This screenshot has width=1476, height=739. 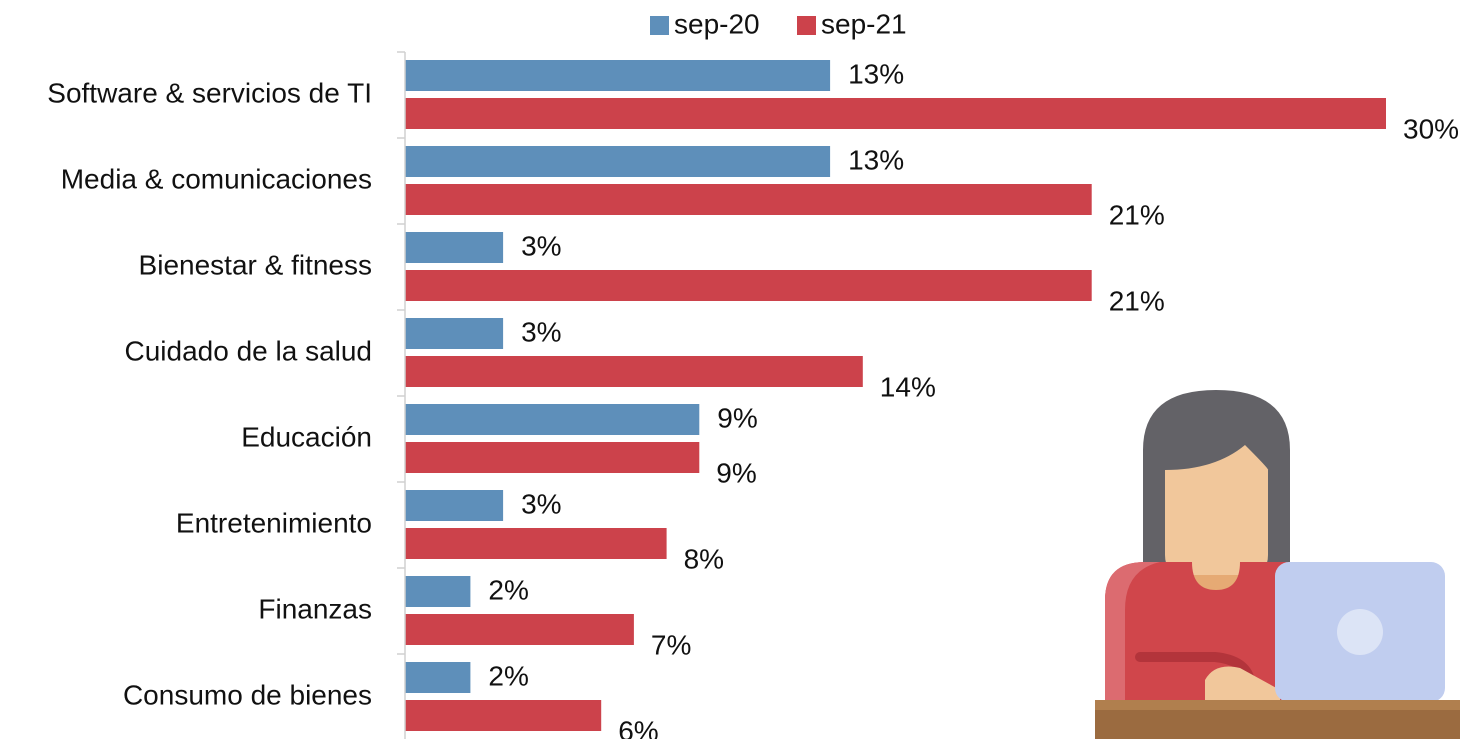 What do you see at coordinates (1277, 705) in the screenshot?
I see `desk-top` at bounding box center [1277, 705].